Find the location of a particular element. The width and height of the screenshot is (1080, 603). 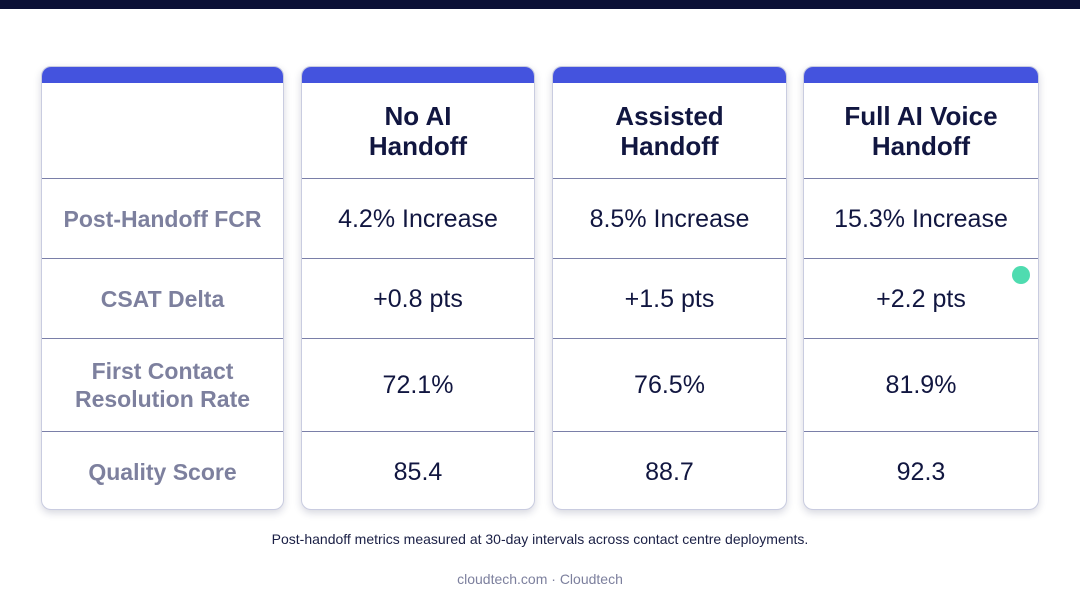

cell-value: 85.4 is located at coordinates (418, 471).